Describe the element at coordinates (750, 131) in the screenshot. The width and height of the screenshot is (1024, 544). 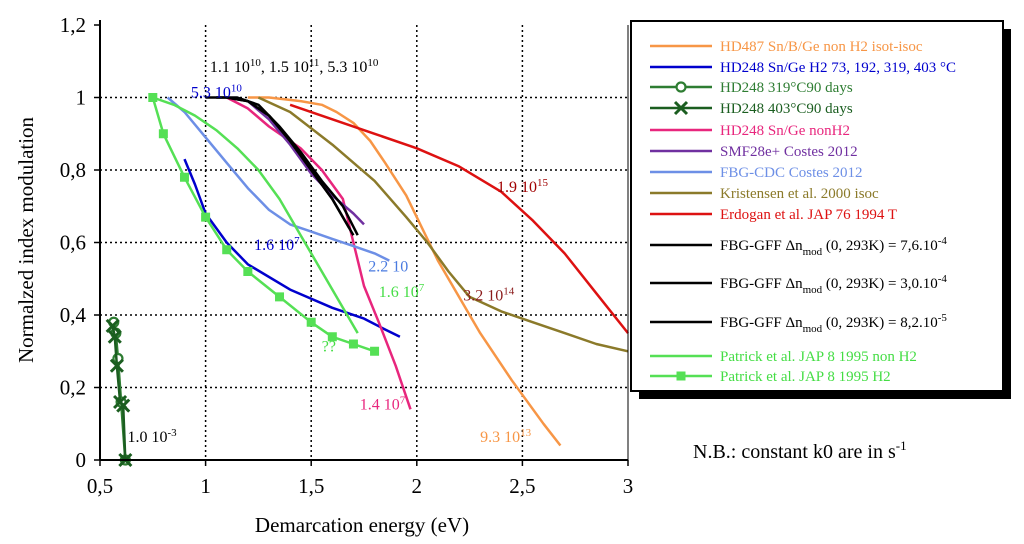
I see `legend-entry-pink: HD248 Sn/Ge nonH2` at that location.